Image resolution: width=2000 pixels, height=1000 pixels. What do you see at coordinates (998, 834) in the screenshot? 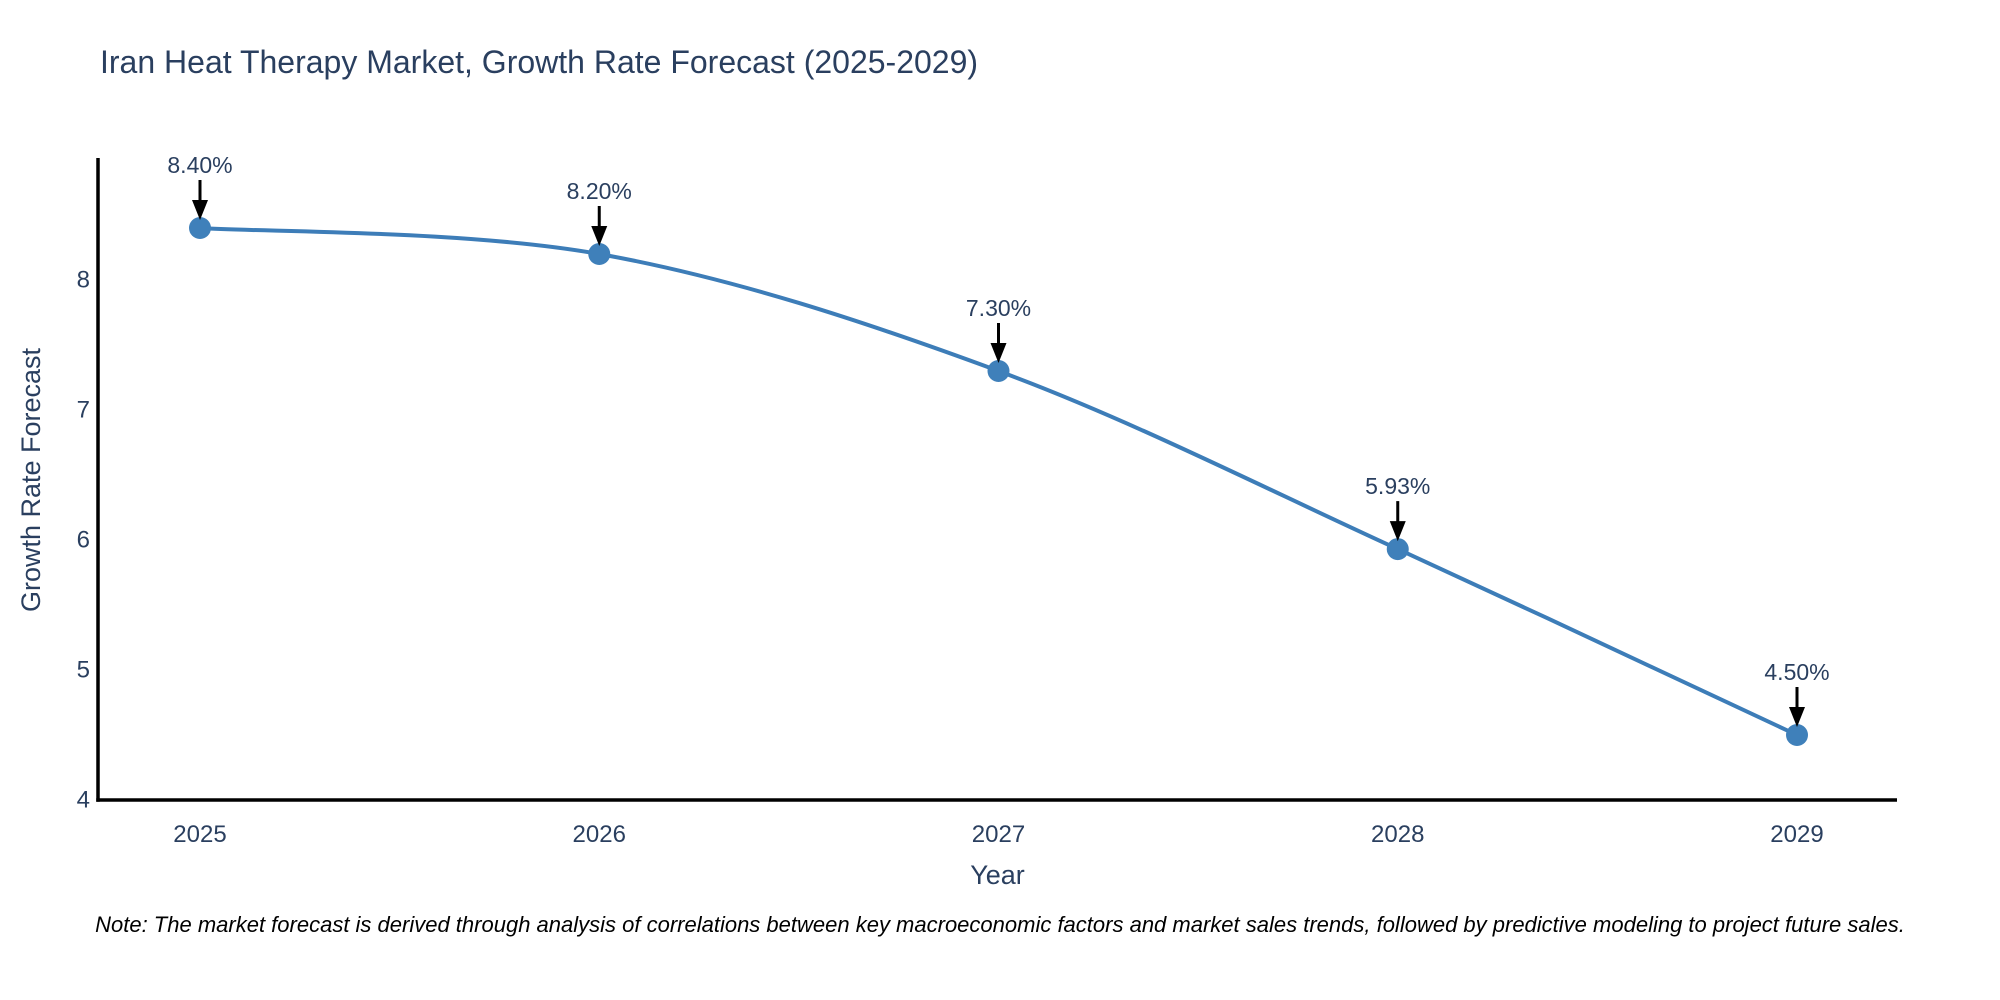
I see `x-tick-label: 2027` at bounding box center [998, 834].